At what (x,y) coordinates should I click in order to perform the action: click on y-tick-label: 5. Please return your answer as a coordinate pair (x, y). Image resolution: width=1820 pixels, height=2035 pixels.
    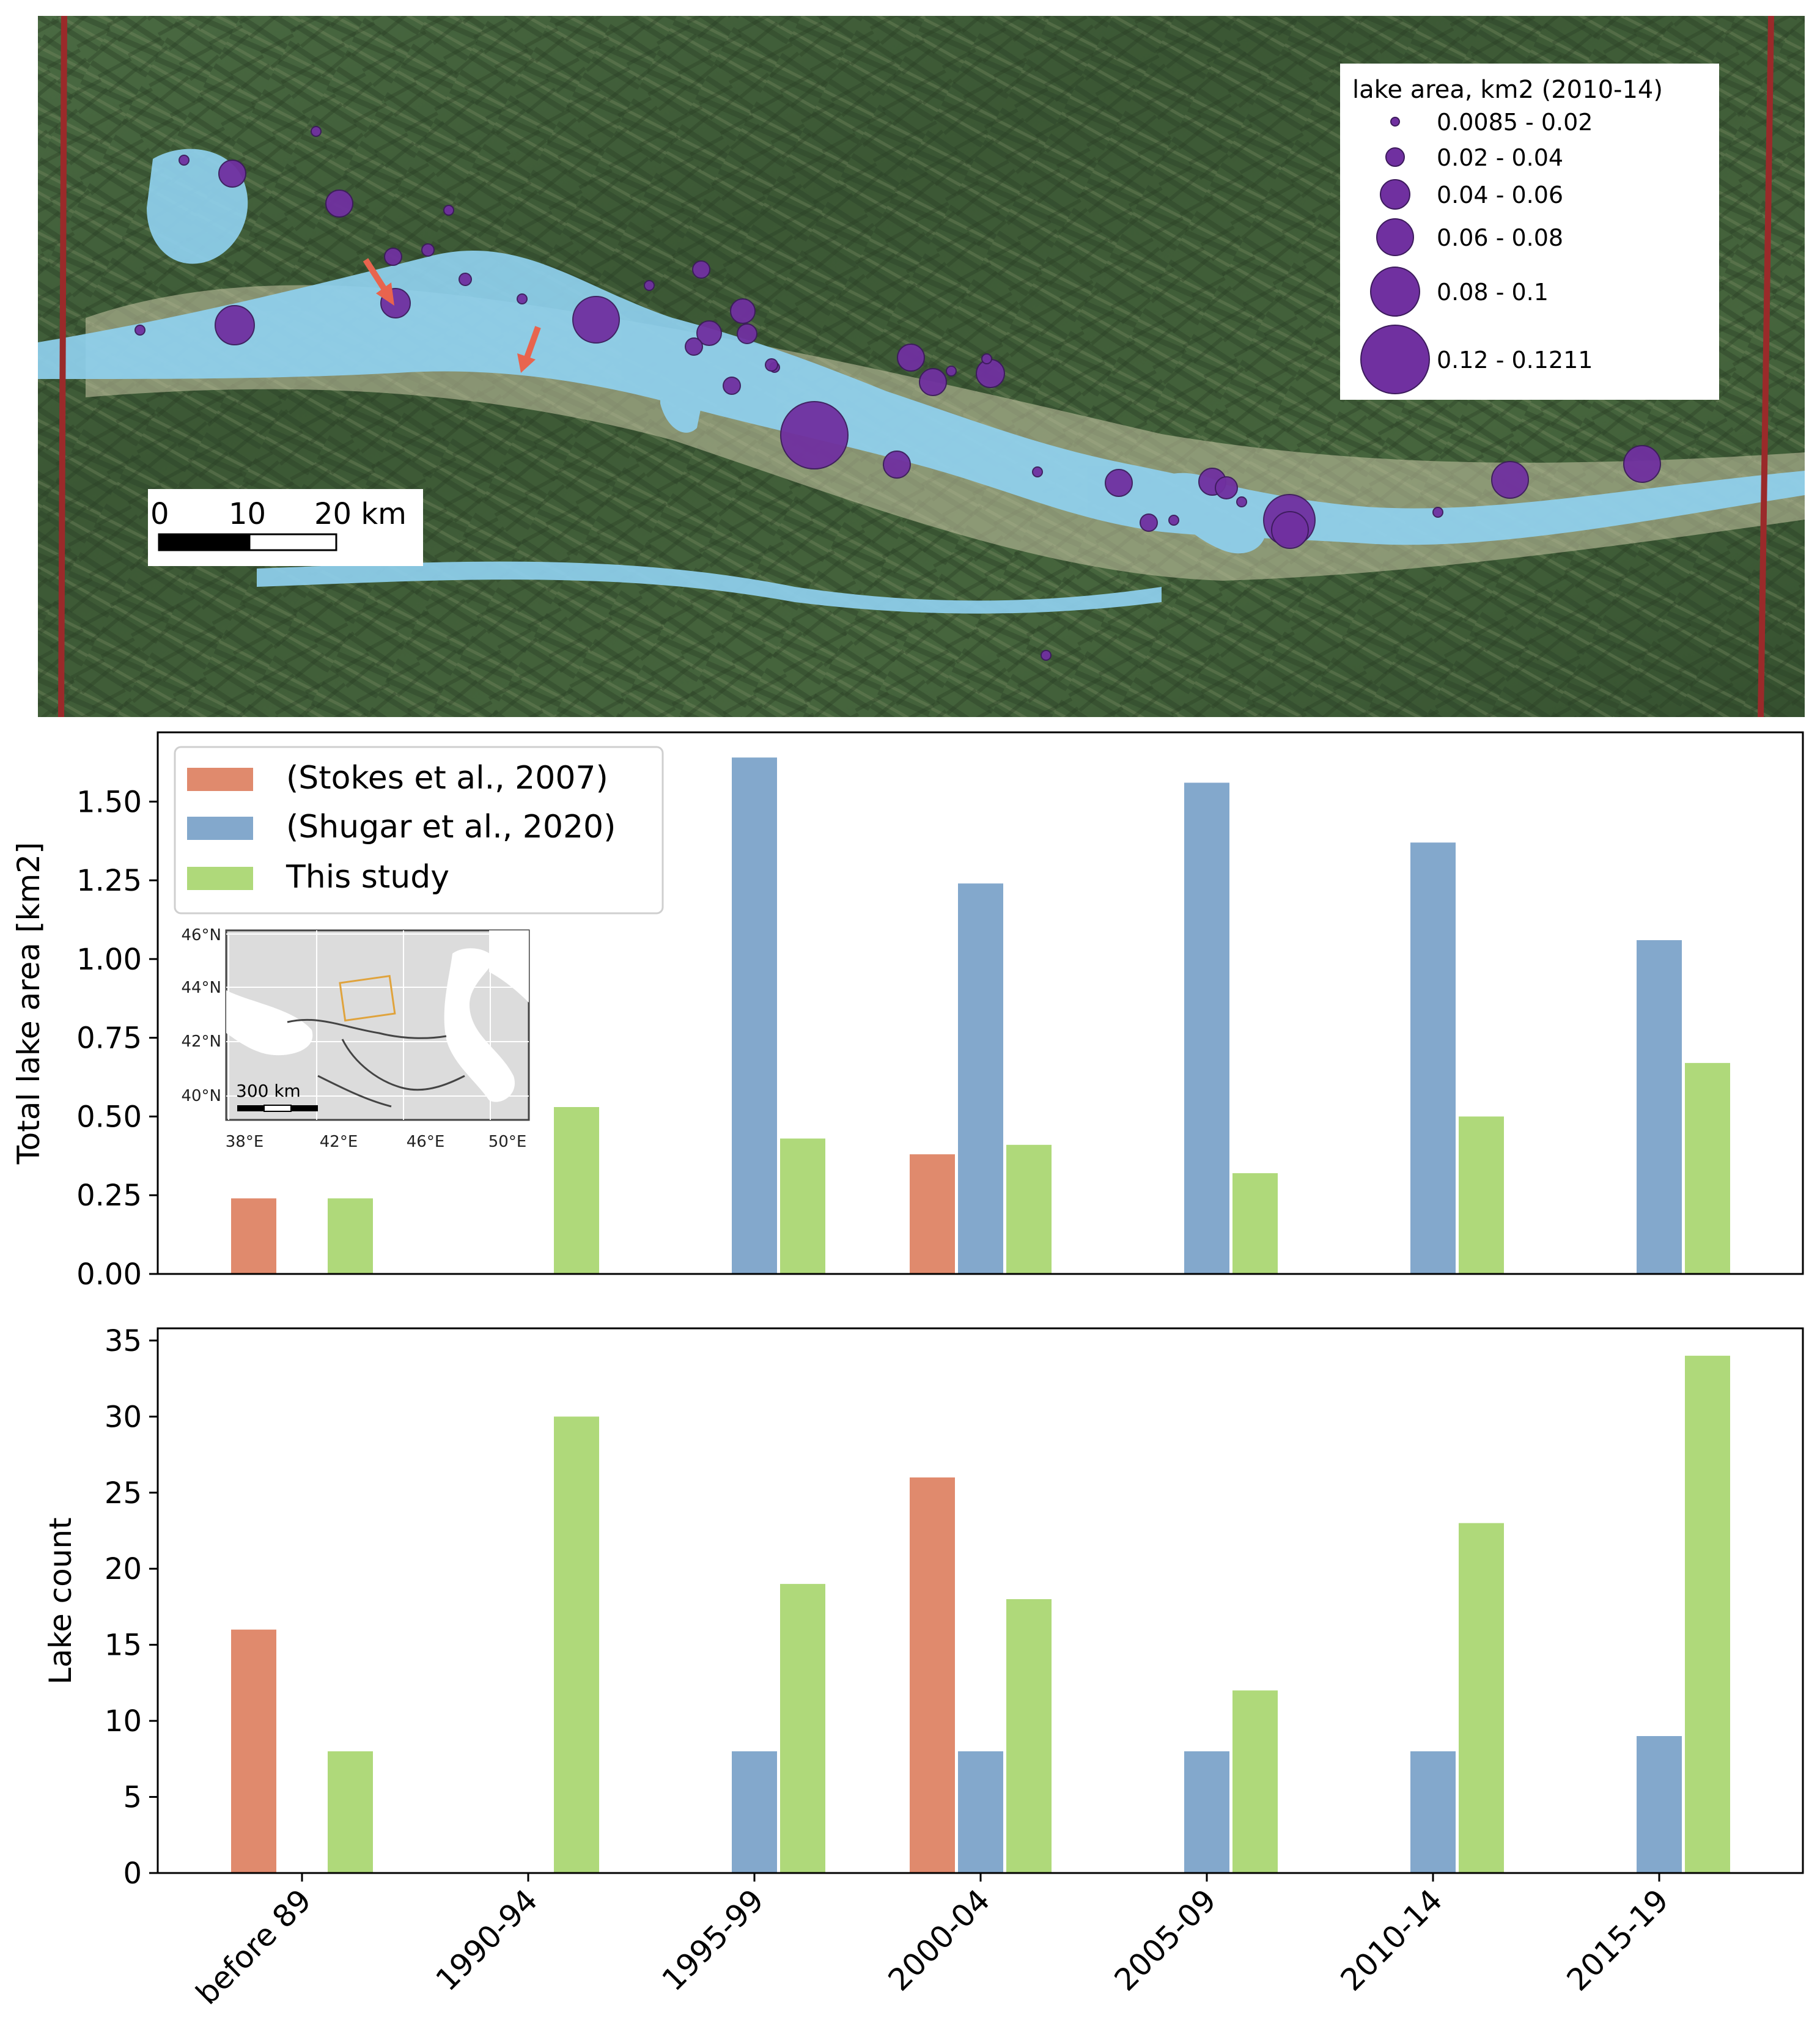
    Looking at the image, I should click on (132, 1798).